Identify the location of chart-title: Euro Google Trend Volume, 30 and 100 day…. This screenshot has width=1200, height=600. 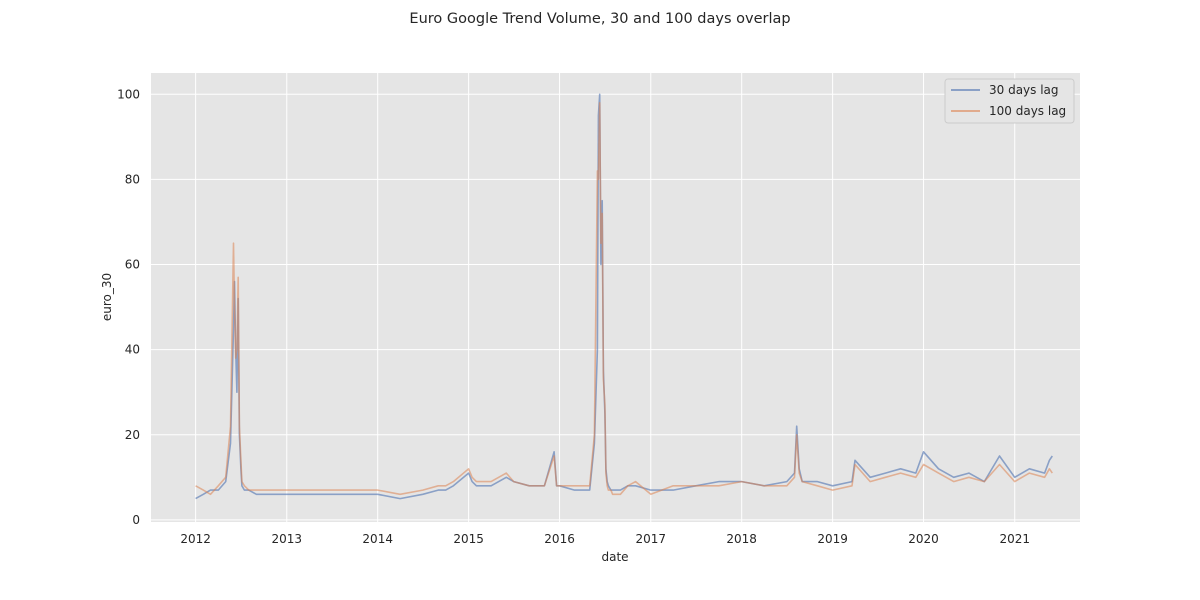
(599, 19).